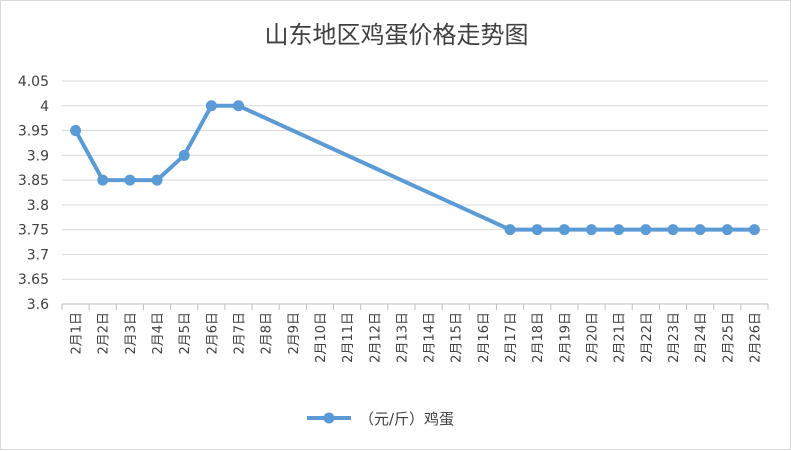 The image size is (791, 451). I want to click on x-tick-label: 2月3日, so click(131, 333).